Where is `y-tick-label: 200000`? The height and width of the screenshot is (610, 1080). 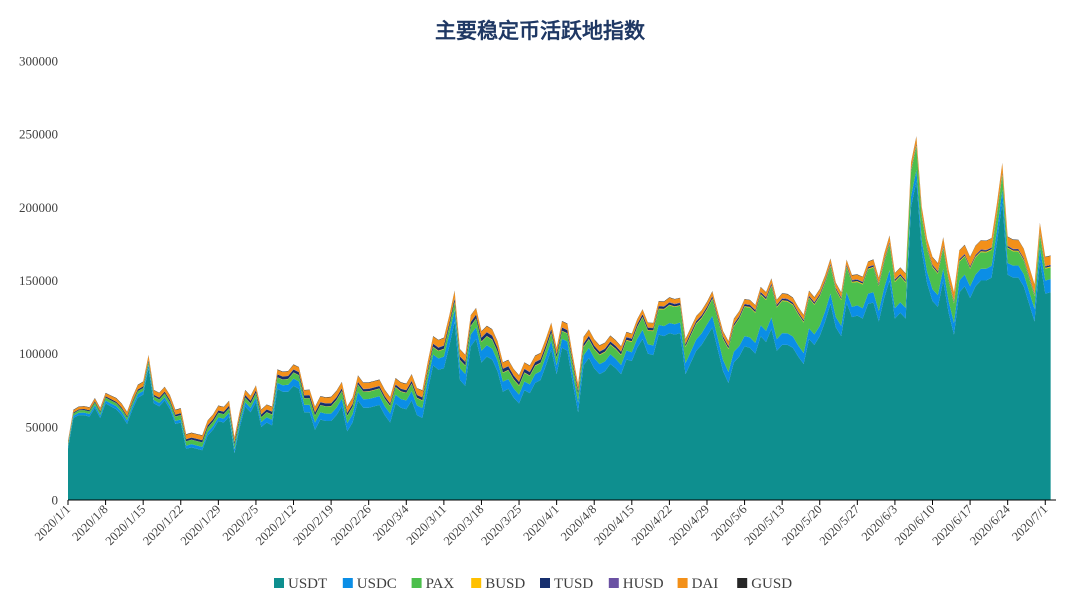
y-tick-label: 200000 is located at coordinates (38, 207).